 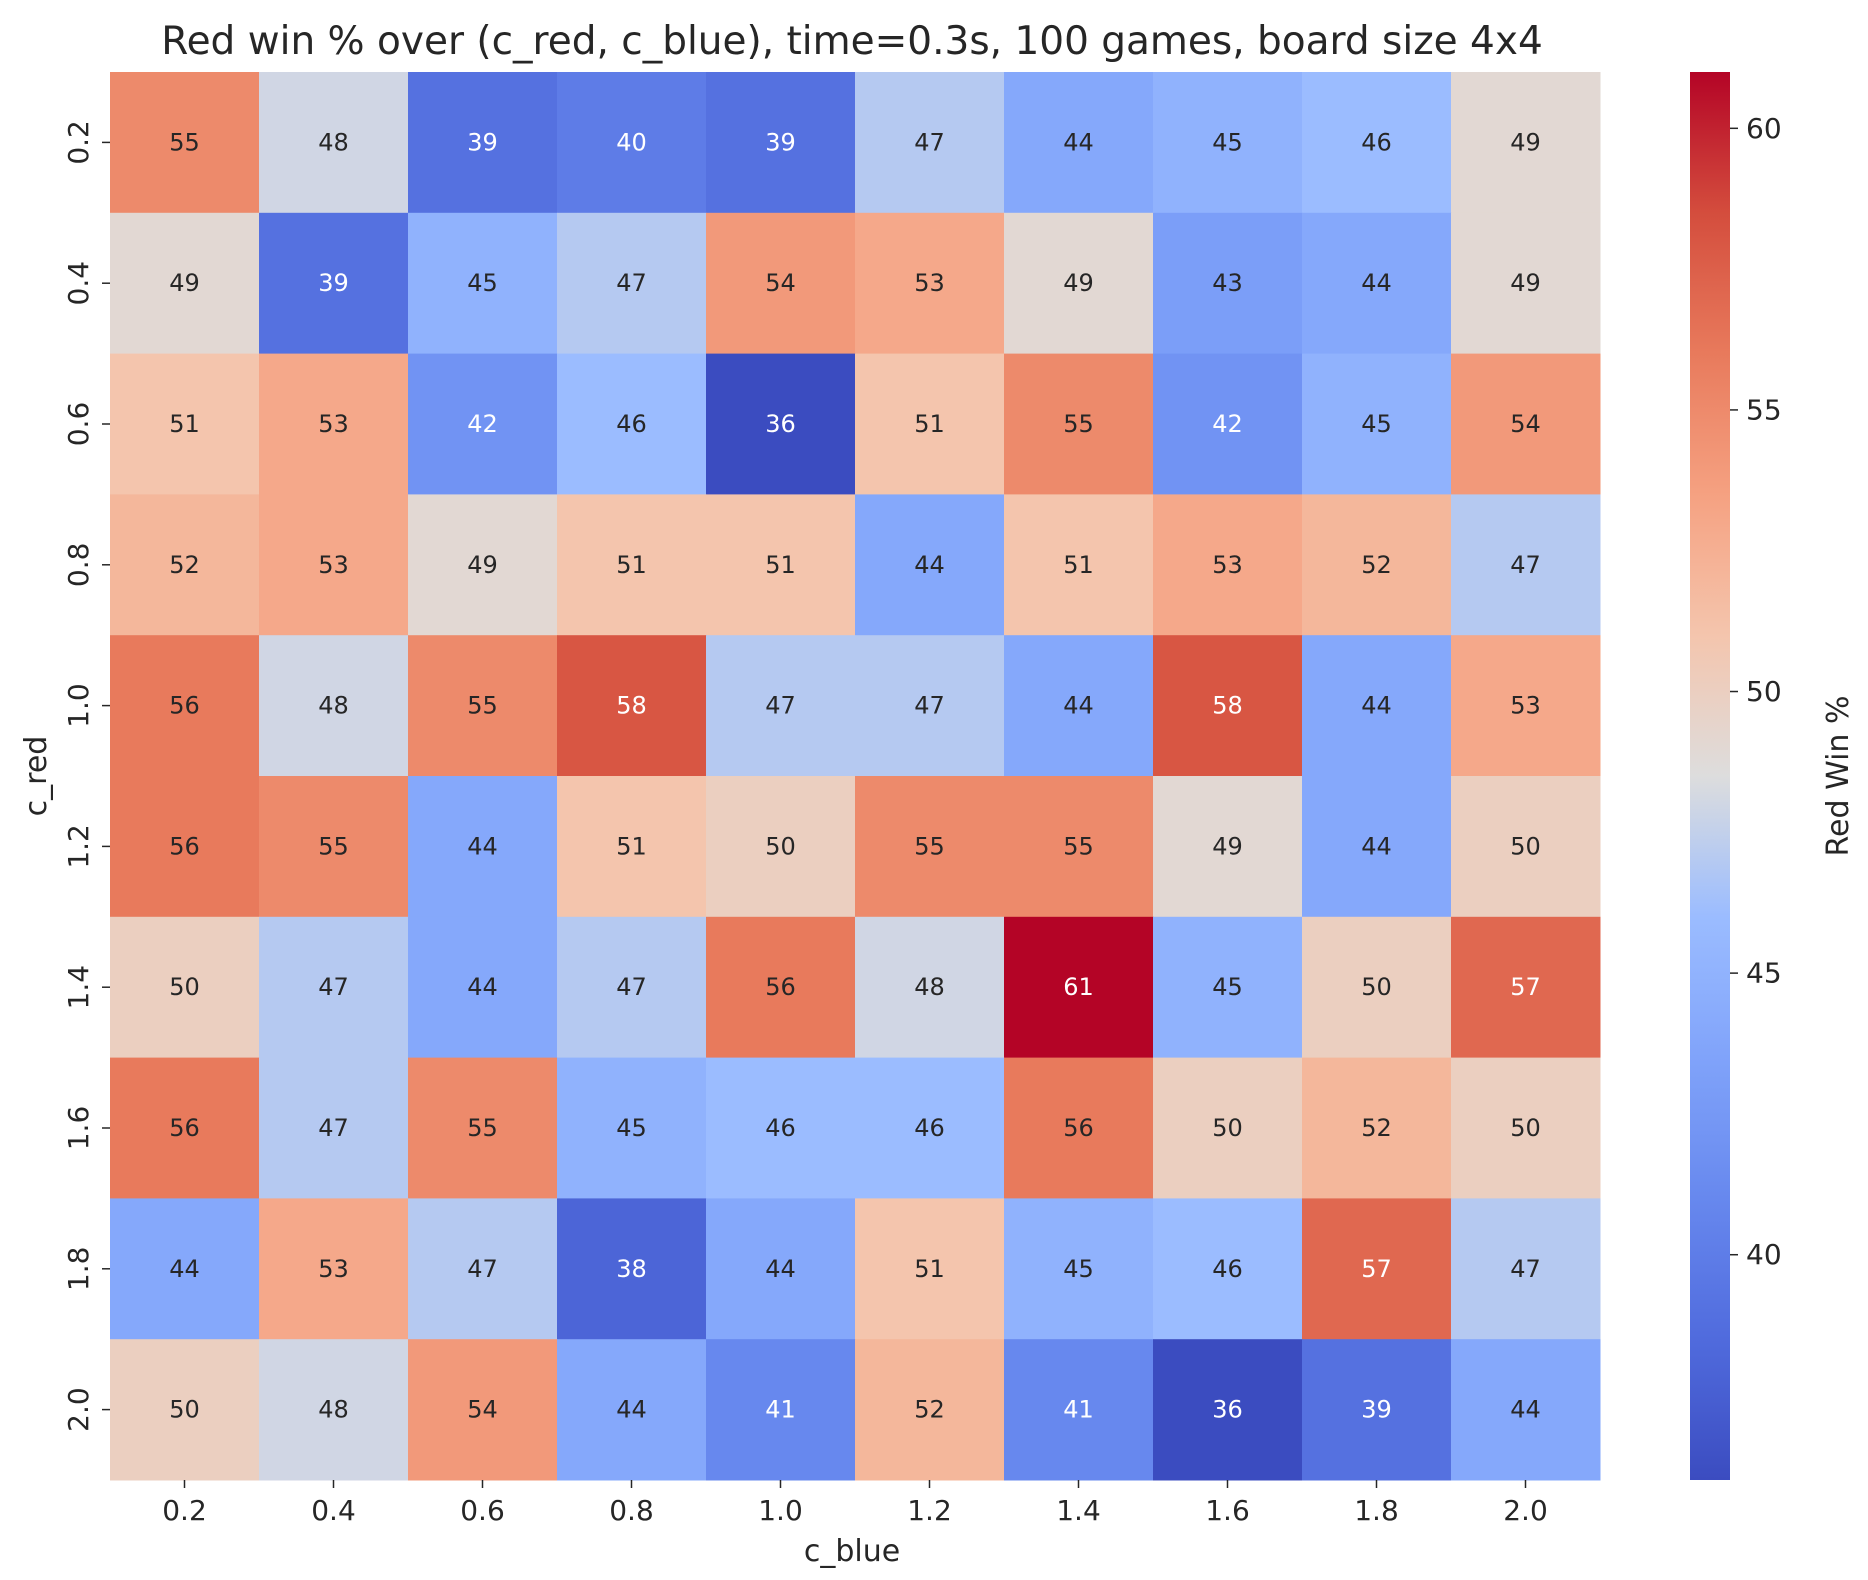 I want to click on x-tick-label: 0.2, so click(x=184, y=1510).